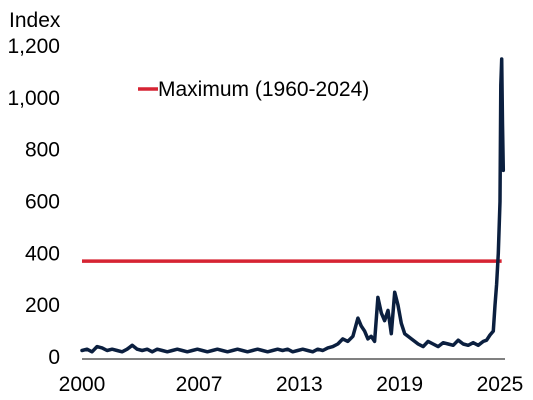  I want to click on y-tick-label: 200, so click(42, 305).